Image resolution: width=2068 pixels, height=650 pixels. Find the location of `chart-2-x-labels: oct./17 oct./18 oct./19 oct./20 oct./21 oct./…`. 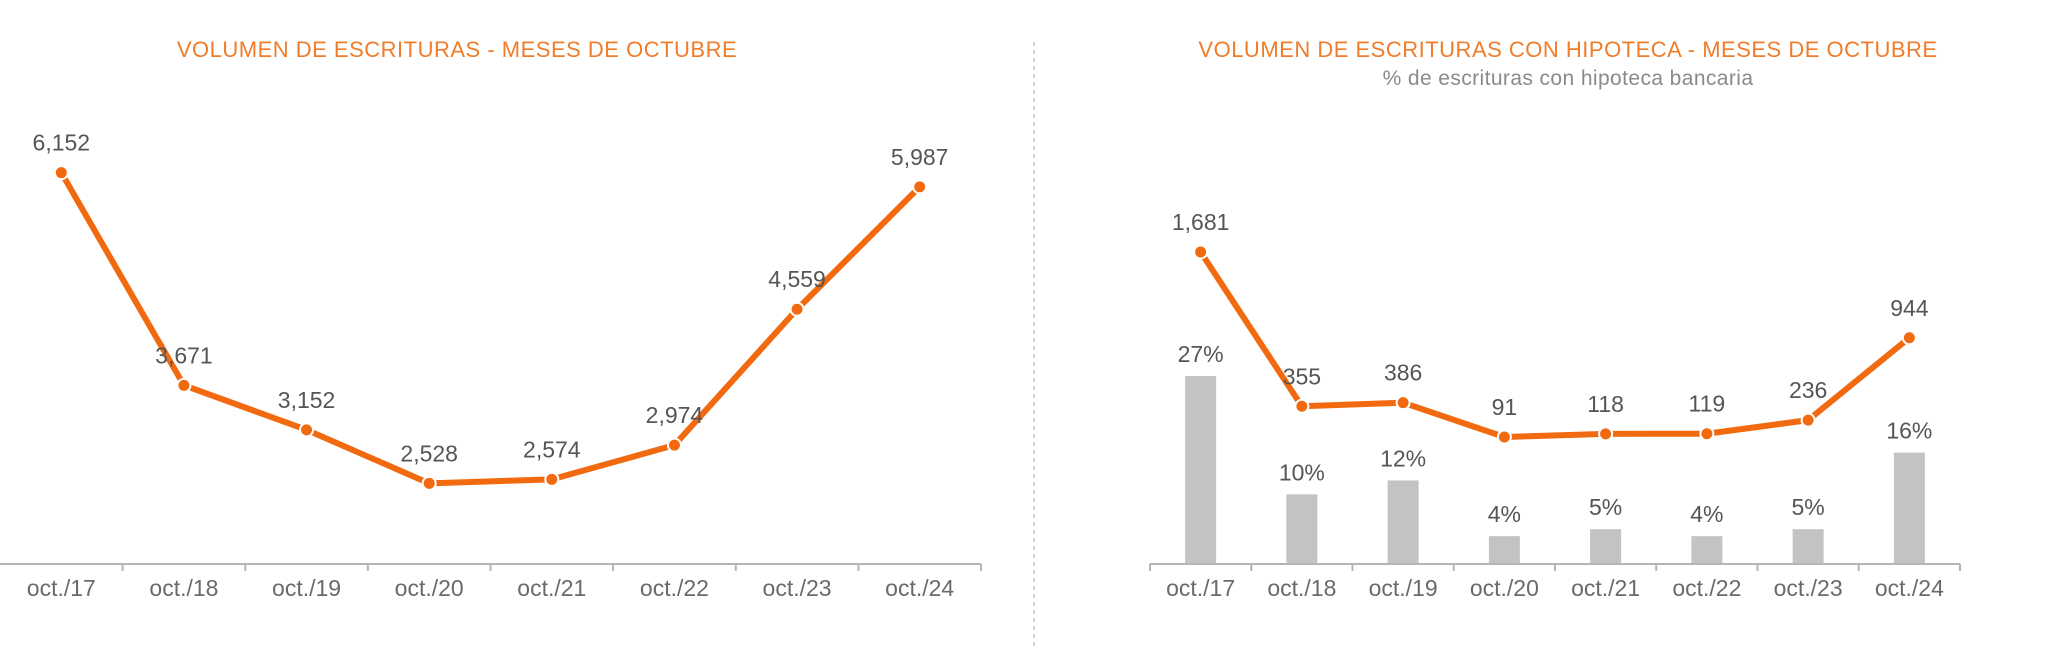

chart-2-x-labels: oct./17 oct./18 oct./19 oct./20 oct./21 oct./… is located at coordinates (1555, 588).